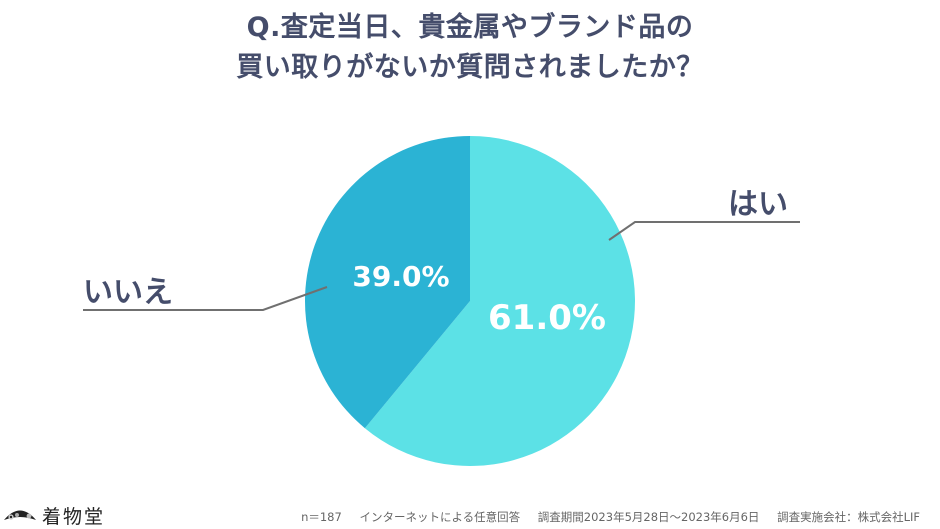 This screenshot has height=529, width=940. I want to click on folding-fan-icon, so click(20, 515).